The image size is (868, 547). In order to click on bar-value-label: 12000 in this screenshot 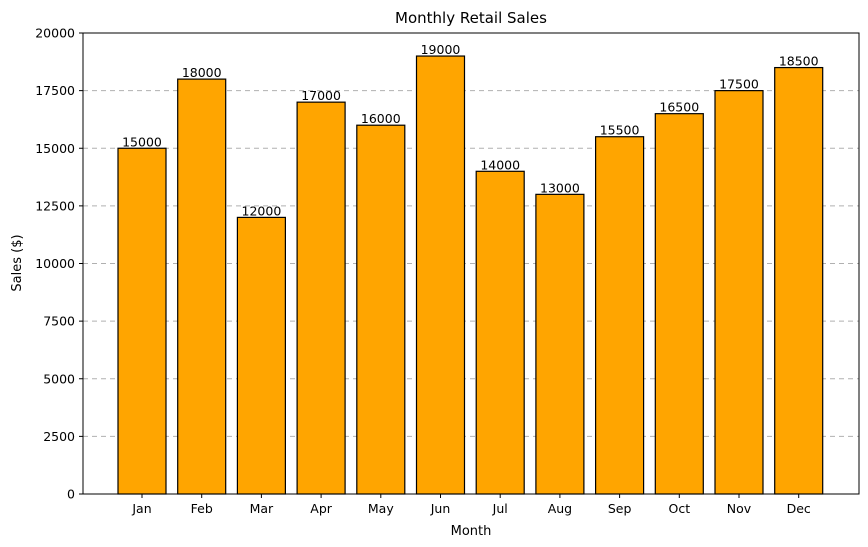, I will do `click(262, 210)`.